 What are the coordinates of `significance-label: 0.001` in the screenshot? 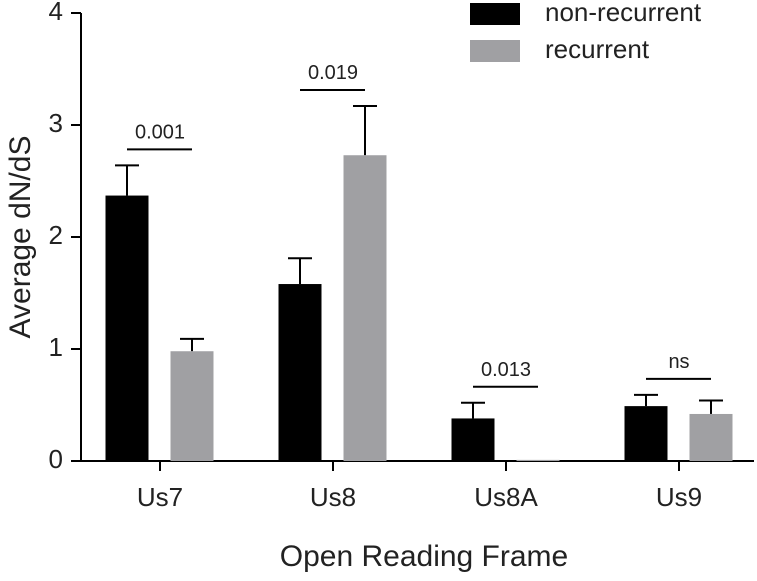 It's located at (160, 133).